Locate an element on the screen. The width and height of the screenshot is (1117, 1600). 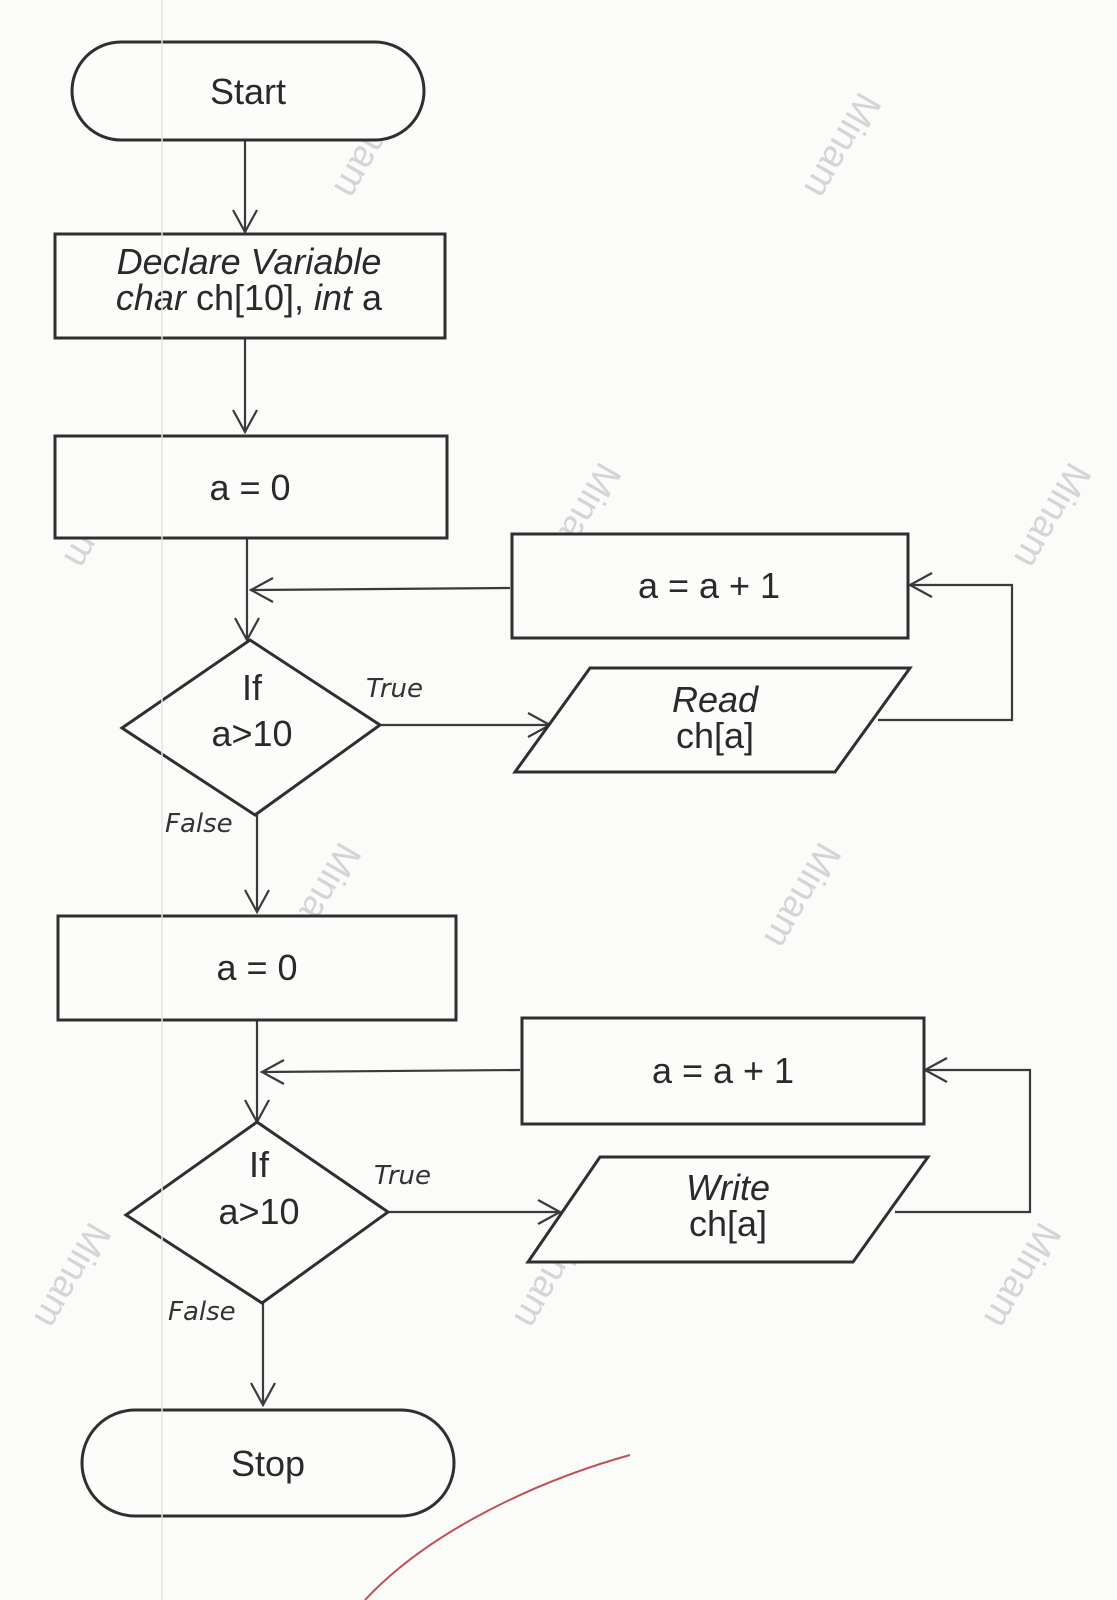
node-condition-1: If a>10 is located at coordinates (251, 727).